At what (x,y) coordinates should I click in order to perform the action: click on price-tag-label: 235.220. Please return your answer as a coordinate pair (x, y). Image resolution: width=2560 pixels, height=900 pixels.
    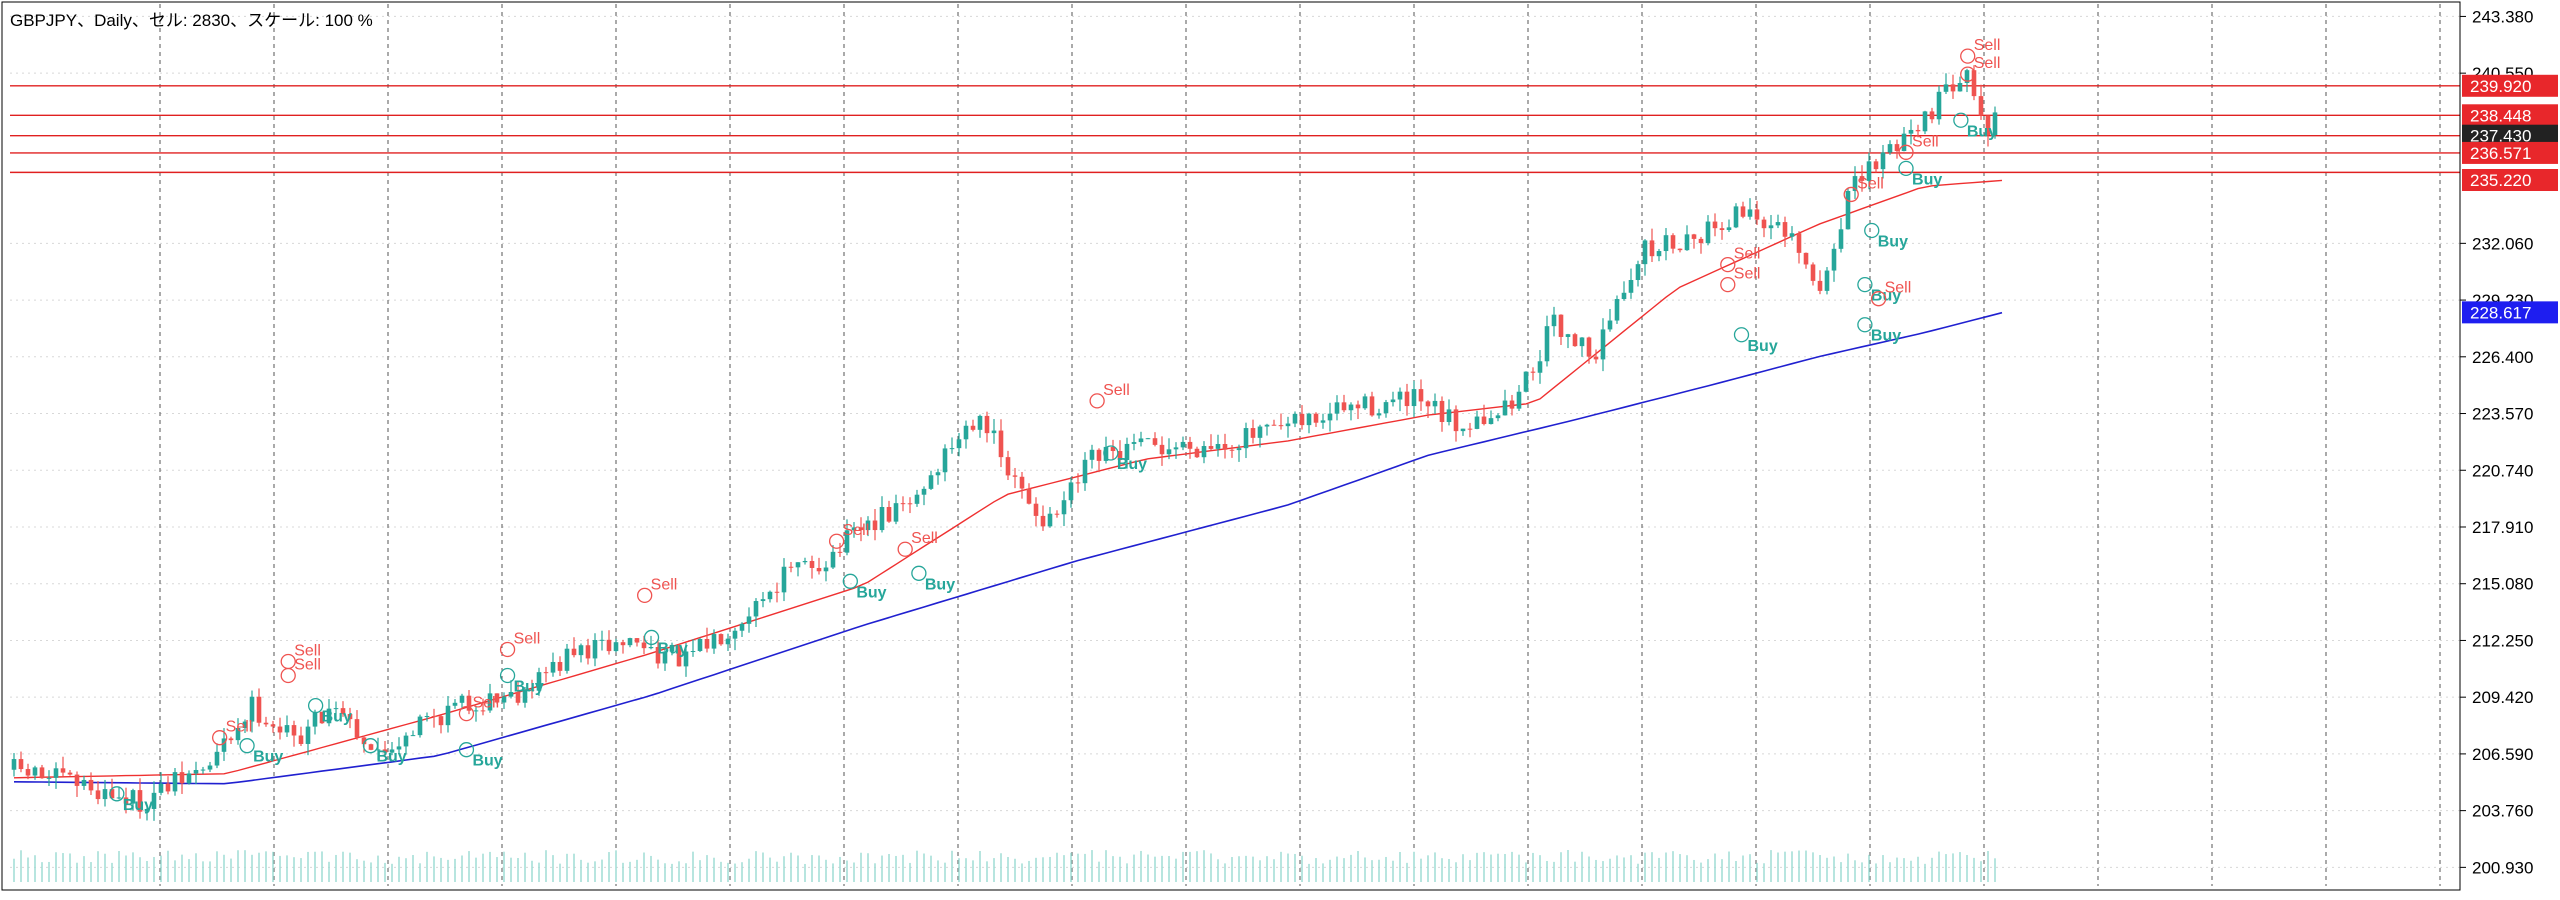
    Looking at the image, I should click on (2500, 180).